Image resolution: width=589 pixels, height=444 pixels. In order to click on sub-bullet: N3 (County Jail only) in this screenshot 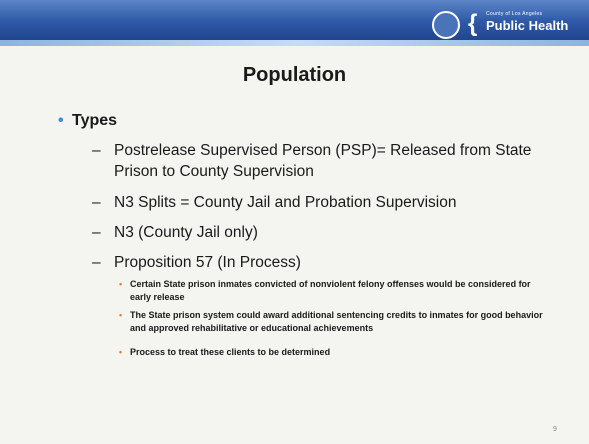, I will do `click(323, 232)`.